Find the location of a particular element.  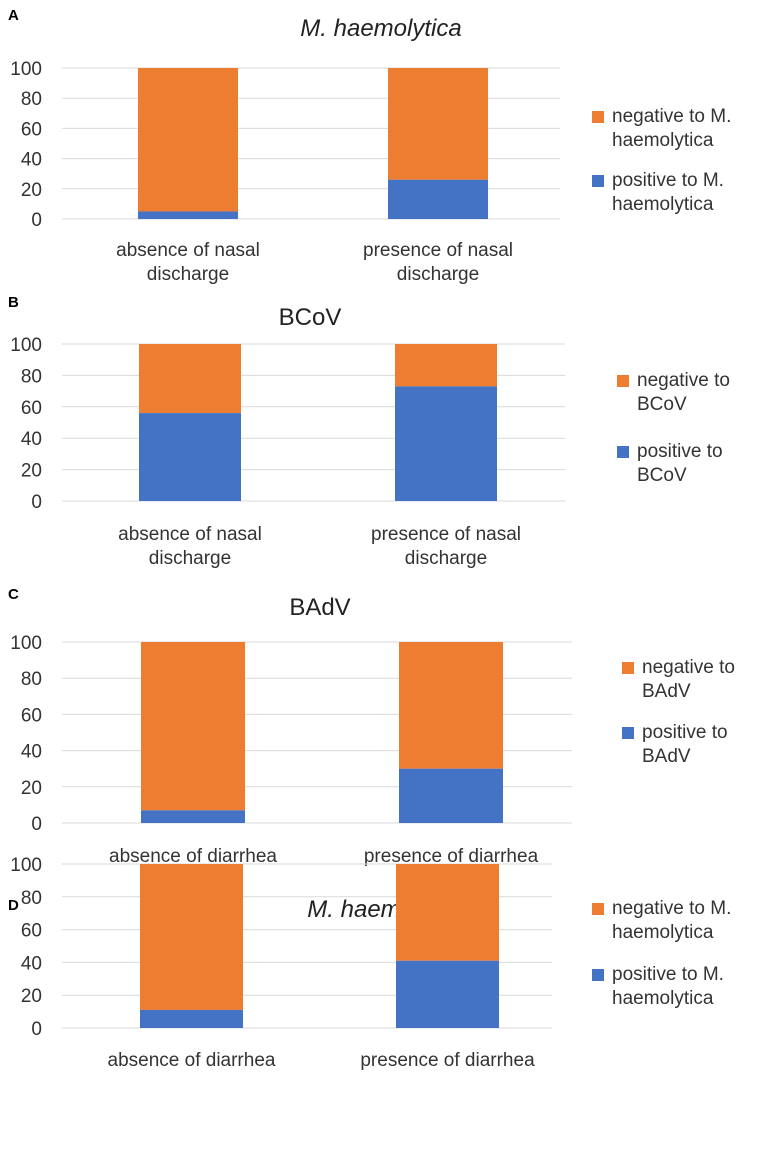

chart-title: M. haemolytica is located at coordinates (380, 28).